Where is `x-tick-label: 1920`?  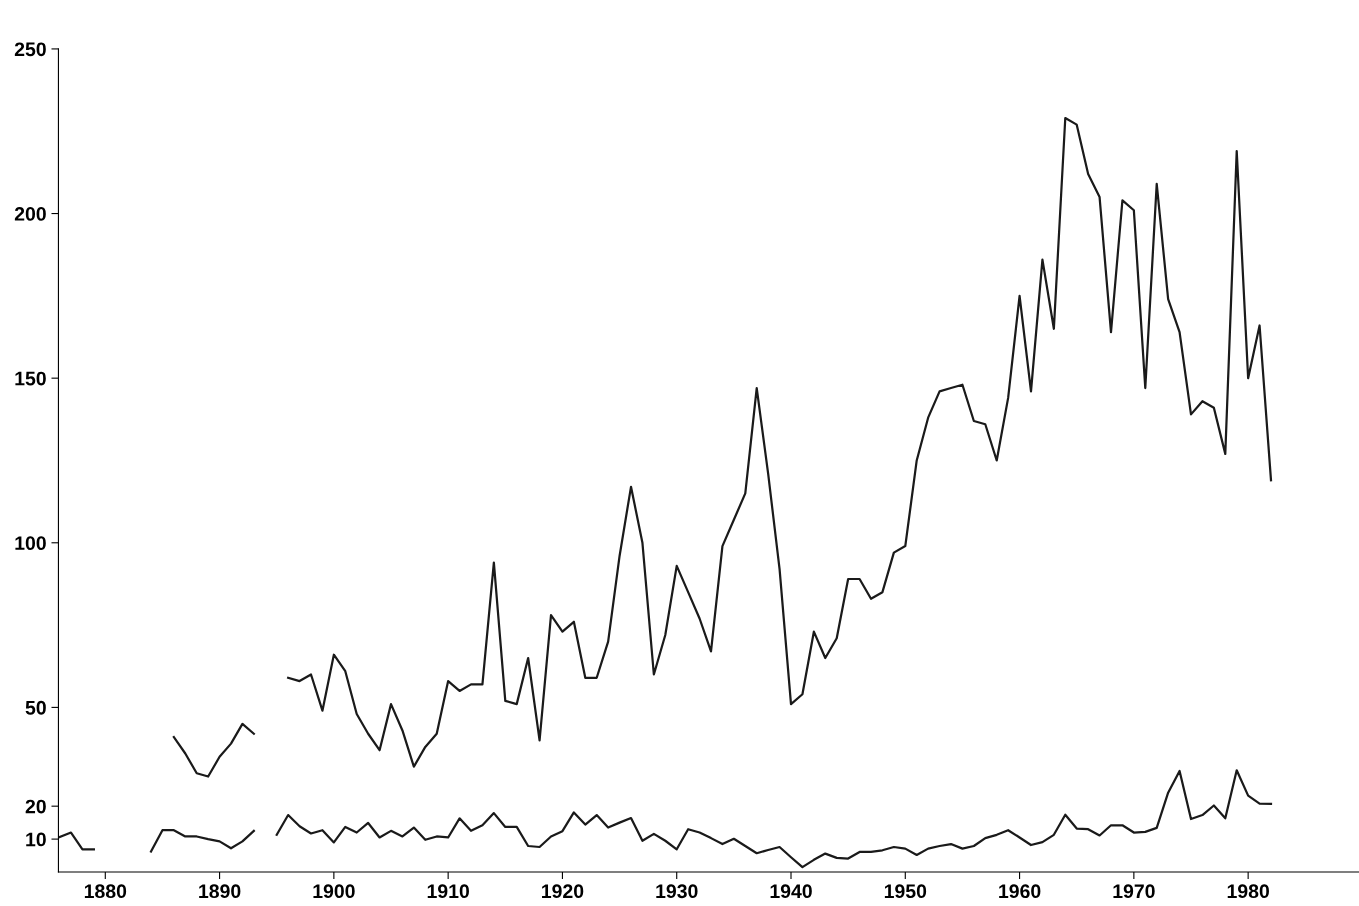 x-tick-label: 1920 is located at coordinates (563, 891).